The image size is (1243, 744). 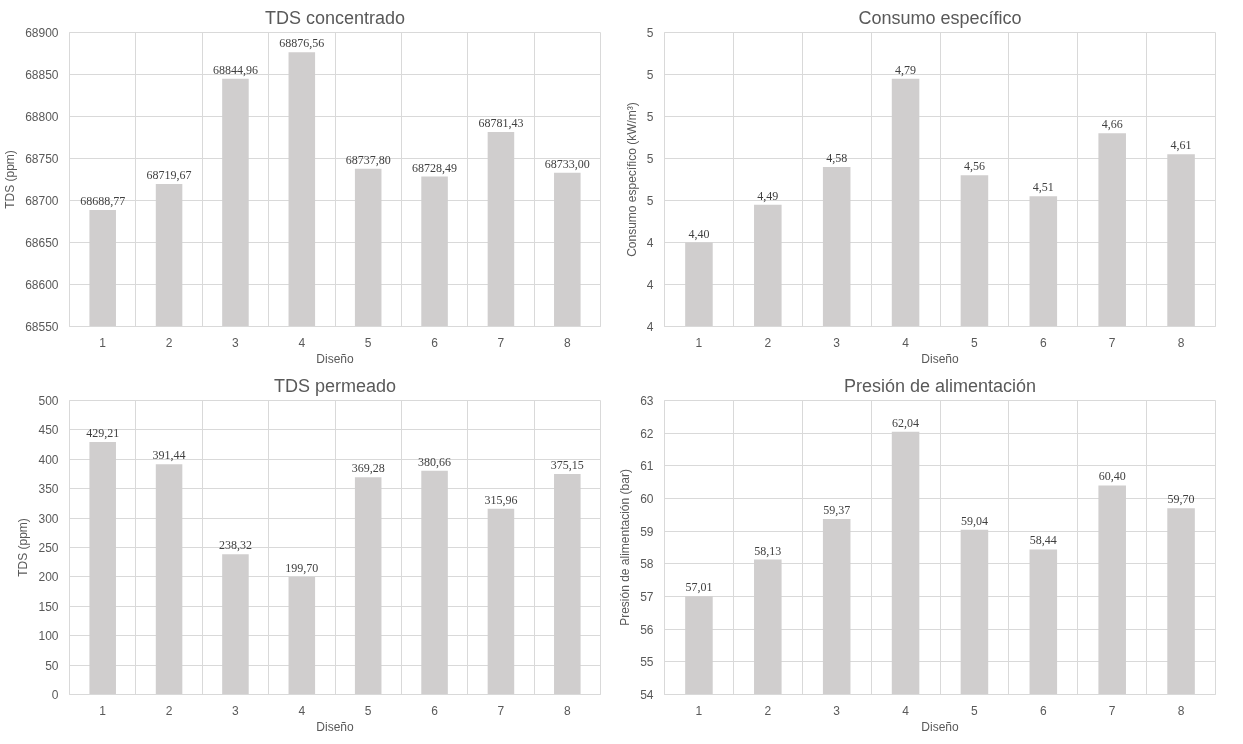 I want to click on data-label: 391,44, so click(x=169, y=455).